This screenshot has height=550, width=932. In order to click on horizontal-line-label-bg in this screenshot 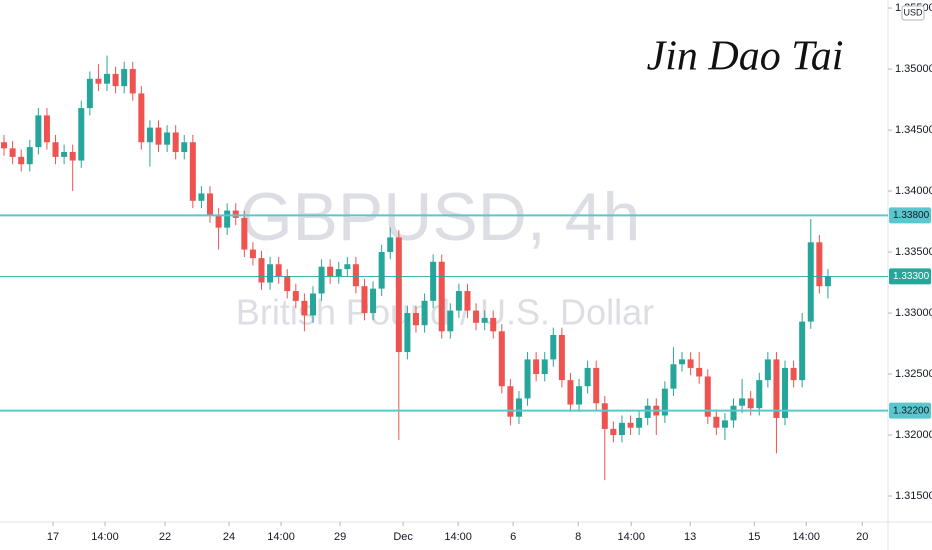, I will do `click(910, 215)`.